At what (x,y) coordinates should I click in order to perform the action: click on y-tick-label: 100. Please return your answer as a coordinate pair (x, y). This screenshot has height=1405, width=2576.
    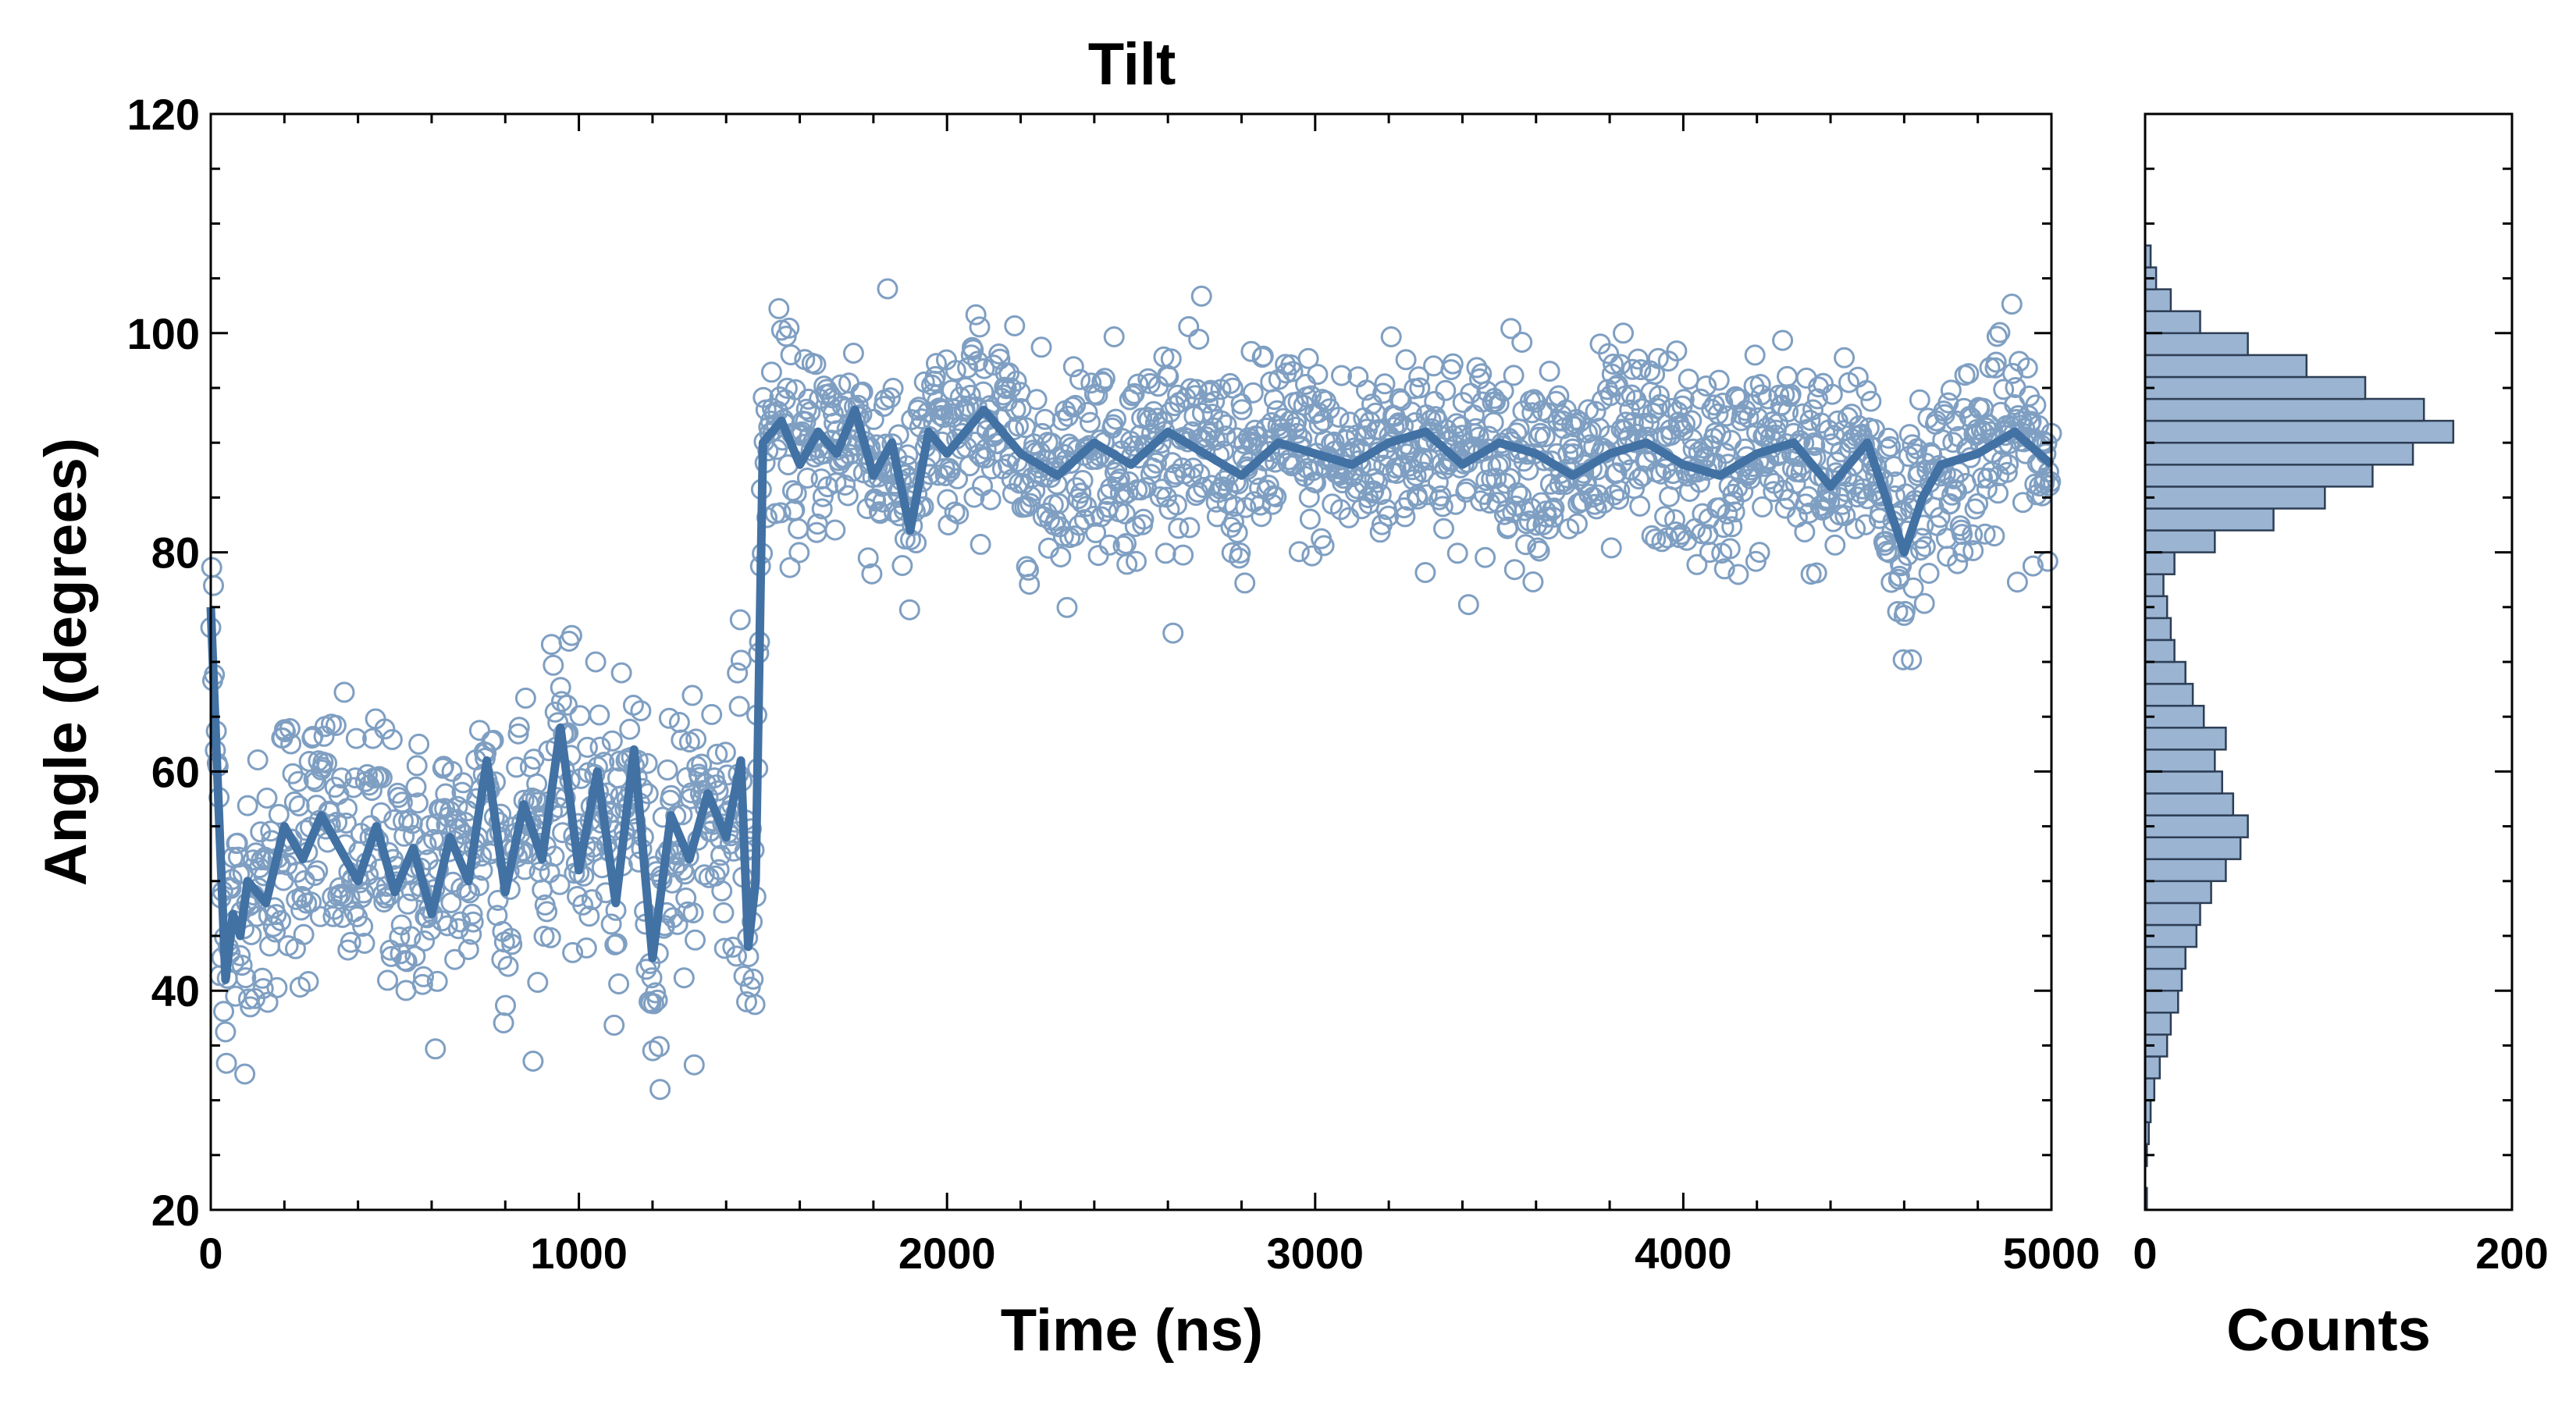
    Looking at the image, I should click on (163, 334).